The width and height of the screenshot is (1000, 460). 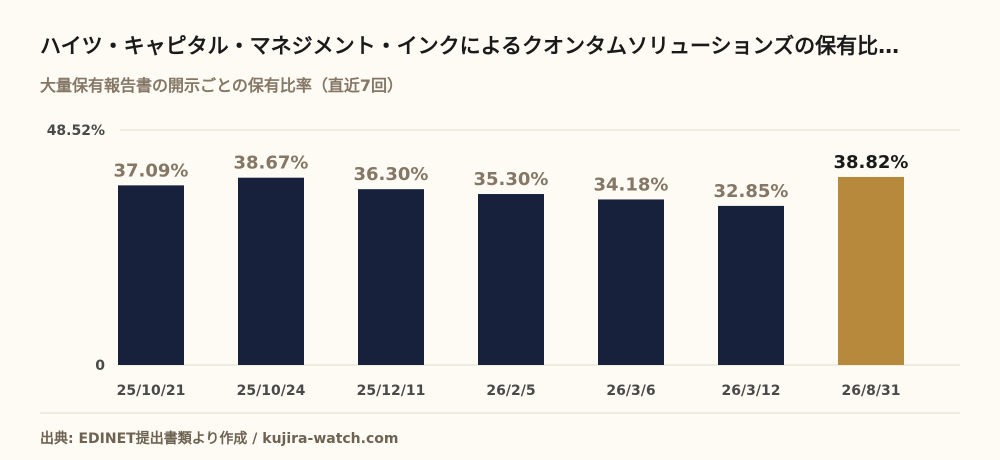 What do you see at coordinates (511, 179) in the screenshot?
I see `data-label: 35.30%` at bounding box center [511, 179].